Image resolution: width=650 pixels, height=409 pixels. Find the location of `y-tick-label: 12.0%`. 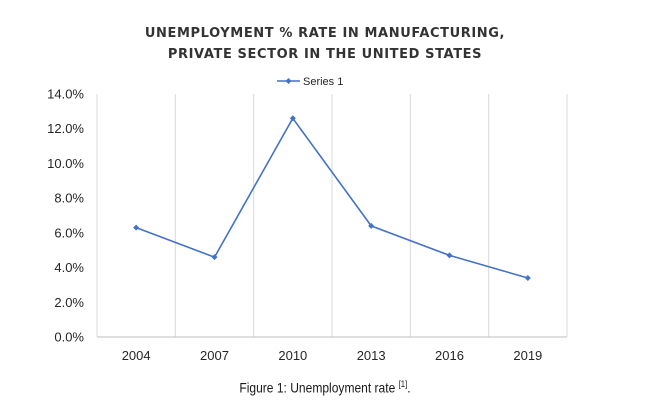

y-tick-label: 12.0% is located at coordinates (65, 128).